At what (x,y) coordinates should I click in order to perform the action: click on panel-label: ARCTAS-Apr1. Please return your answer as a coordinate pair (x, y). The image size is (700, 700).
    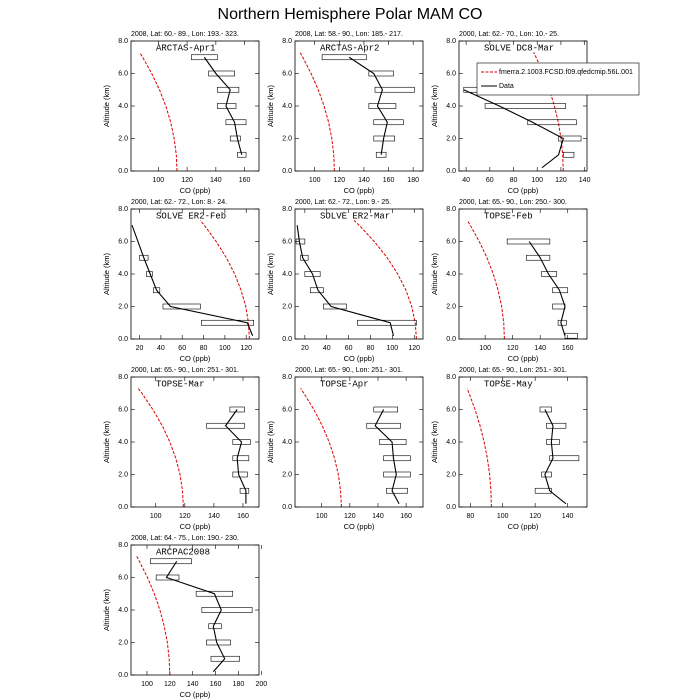
    Looking at the image, I should click on (185, 48).